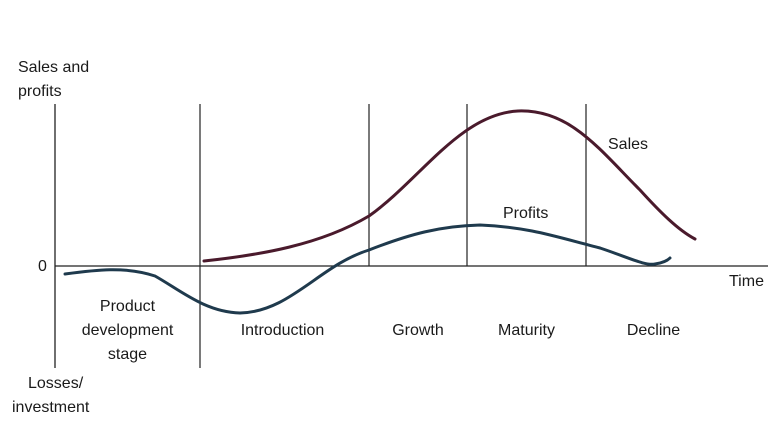 The image size is (776, 422). I want to click on y-axis-top-label-line2: profits, so click(40, 91).